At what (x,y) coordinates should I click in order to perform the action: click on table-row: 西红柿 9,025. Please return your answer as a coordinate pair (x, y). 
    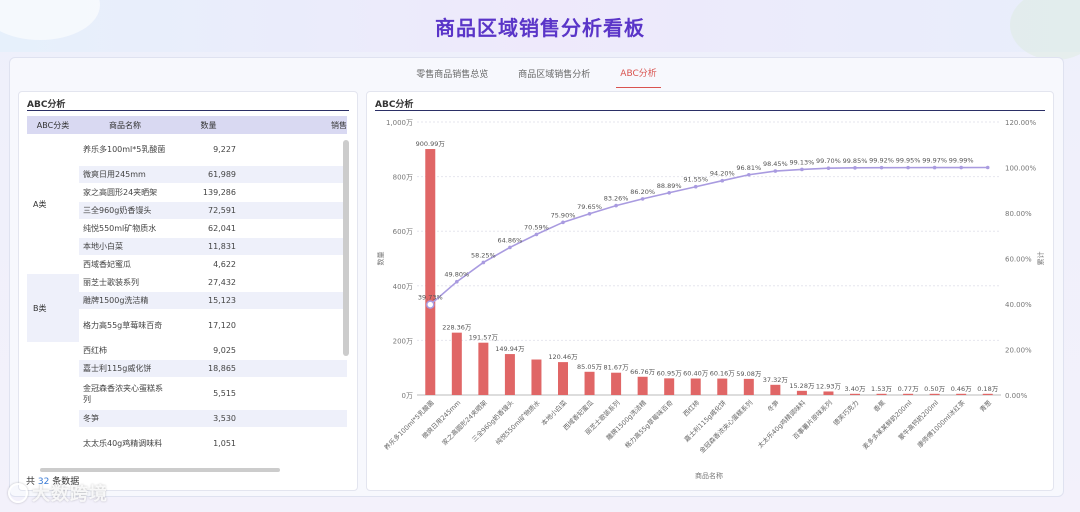
    Looking at the image, I should click on (213, 351).